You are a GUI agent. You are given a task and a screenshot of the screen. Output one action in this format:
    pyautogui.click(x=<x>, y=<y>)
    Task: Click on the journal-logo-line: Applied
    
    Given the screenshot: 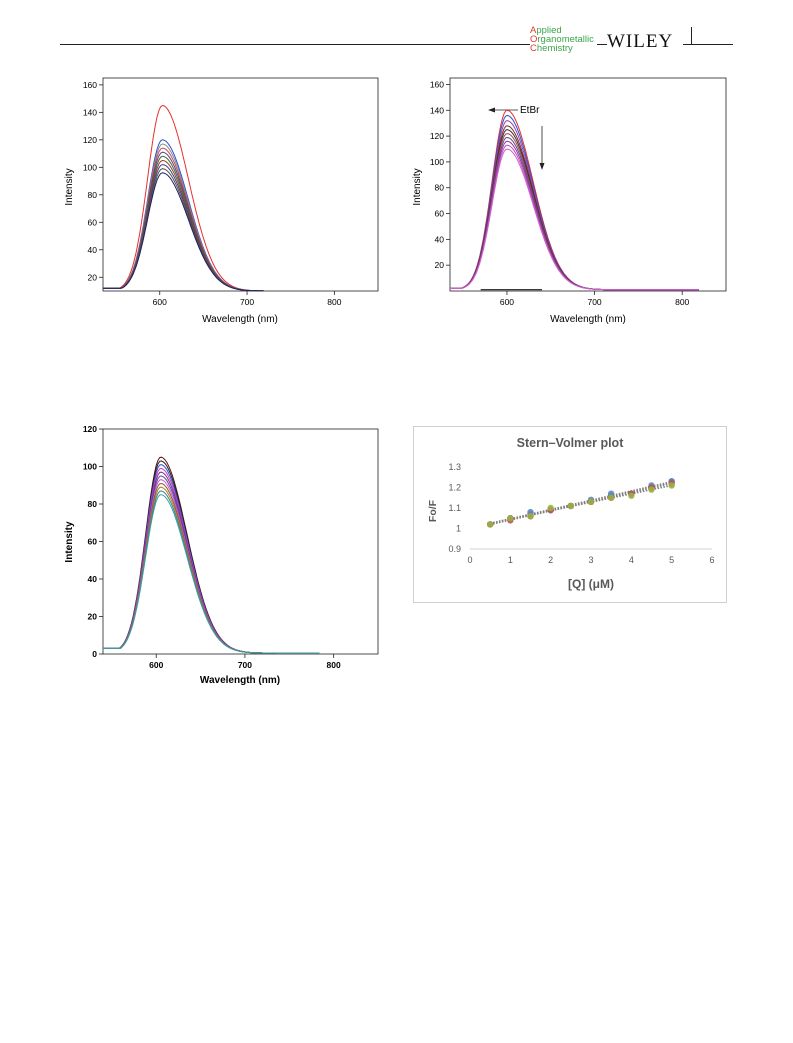 What is the action you would take?
    pyautogui.click(x=546, y=30)
    